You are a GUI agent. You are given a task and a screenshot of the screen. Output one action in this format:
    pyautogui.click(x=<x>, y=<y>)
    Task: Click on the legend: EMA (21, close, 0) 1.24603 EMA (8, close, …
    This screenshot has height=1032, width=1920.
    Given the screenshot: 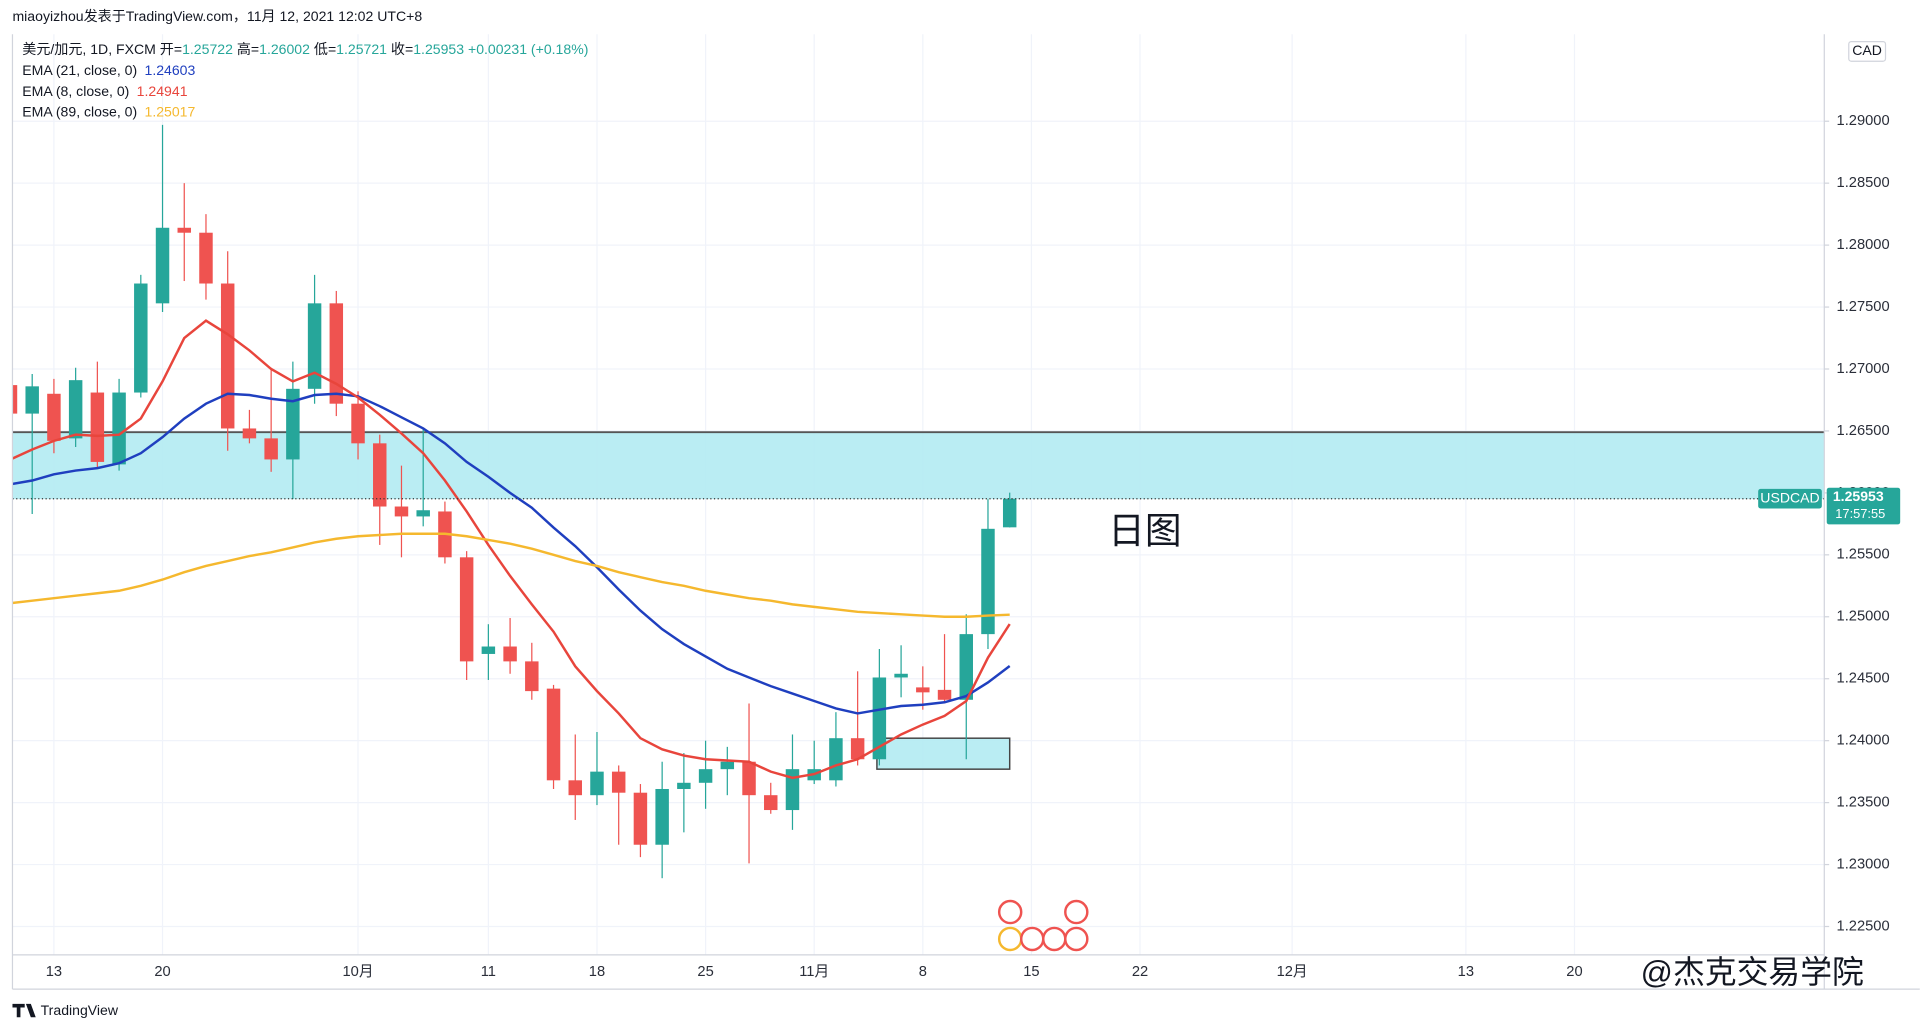 What is the action you would take?
    pyautogui.click(x=108, y=91)
    